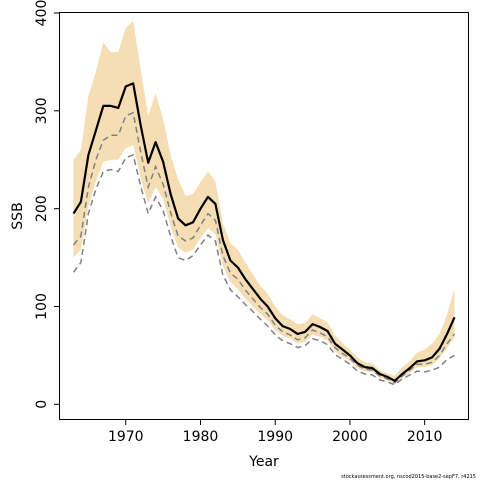  I want to click on x-axis: 1970 1980 1990 2000 2010, so click(275, 432).